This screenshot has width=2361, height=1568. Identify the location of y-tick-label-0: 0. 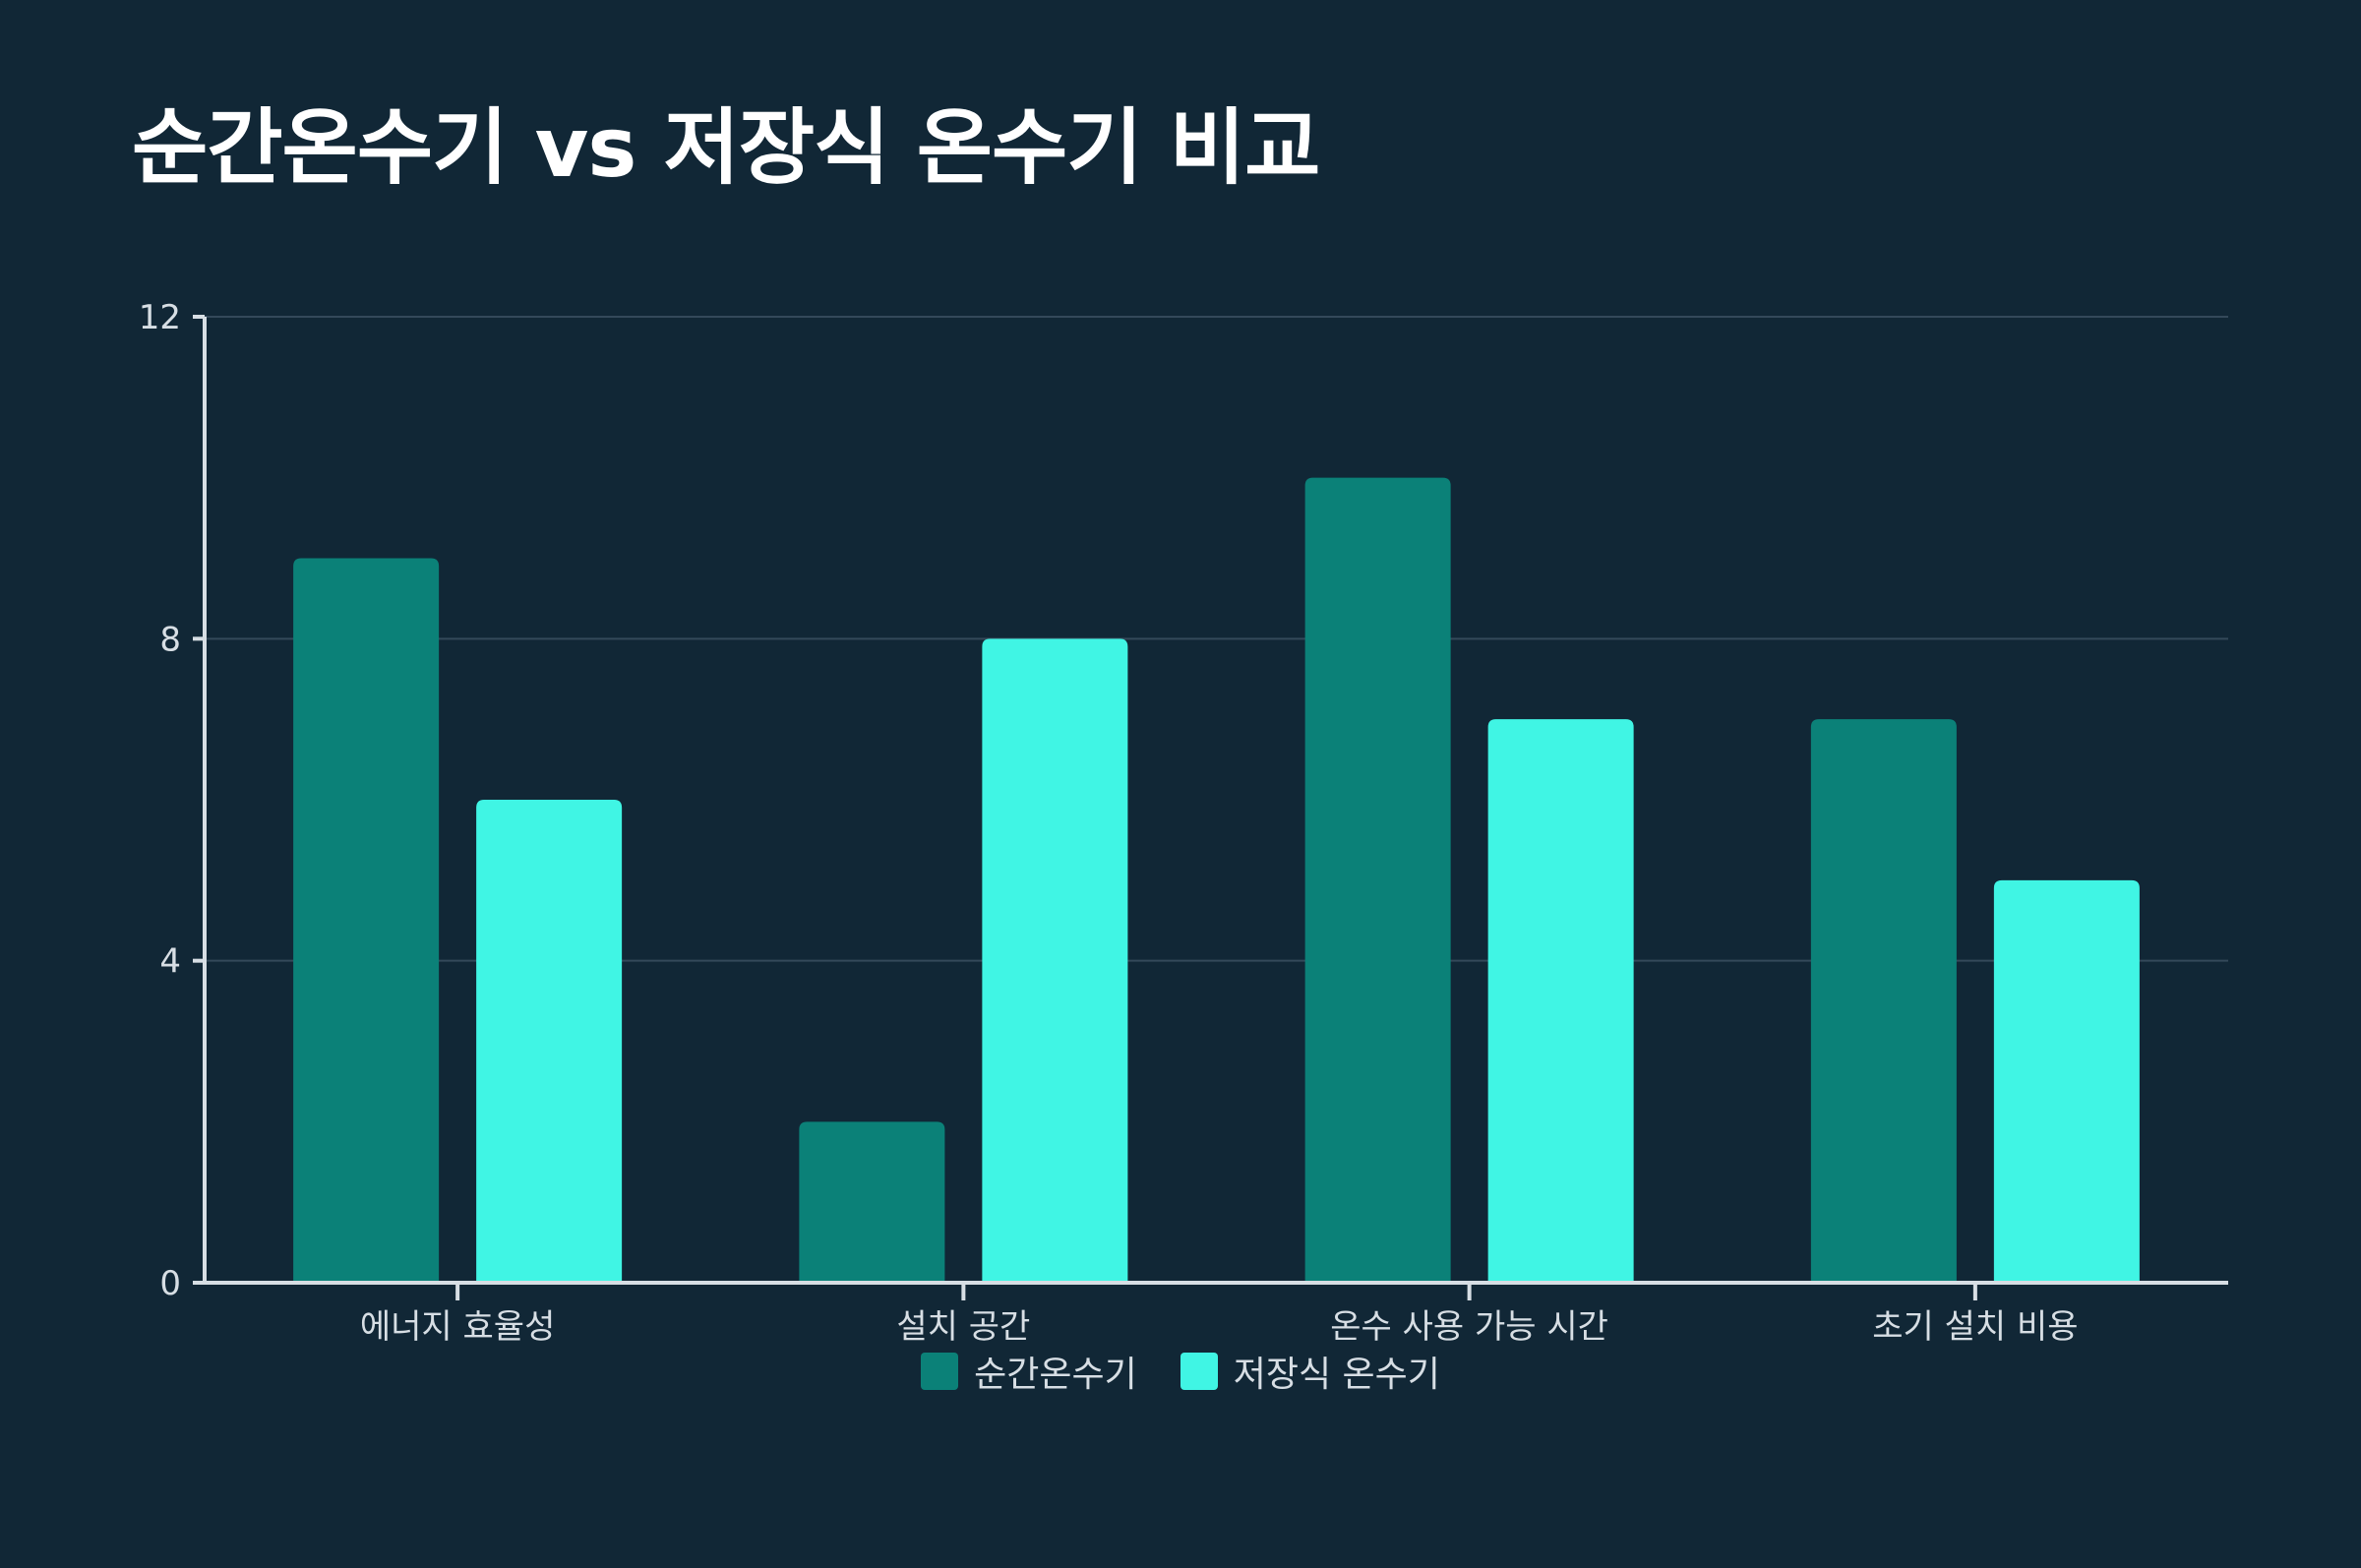
(170, 1283).